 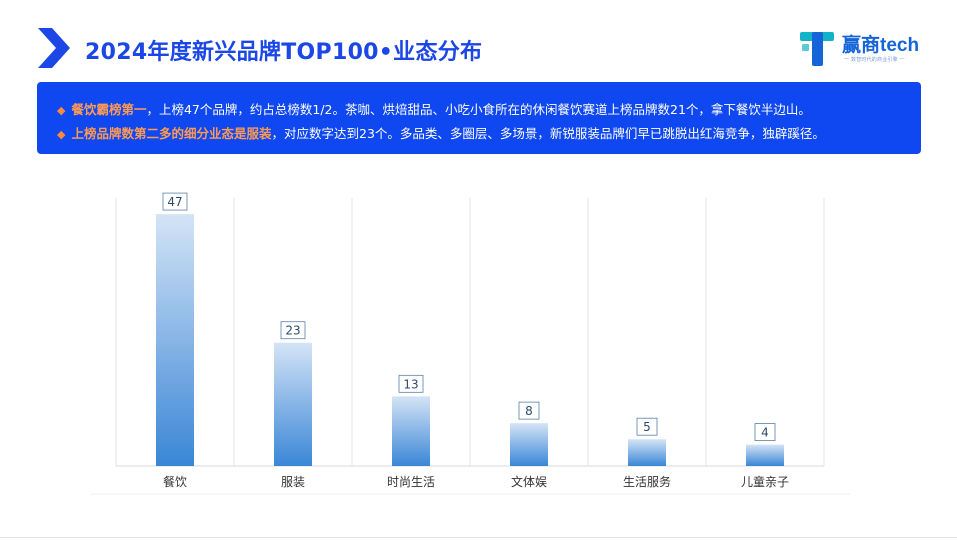 I want to click on x-tick-label: 服装, so click(x=293, y=482).